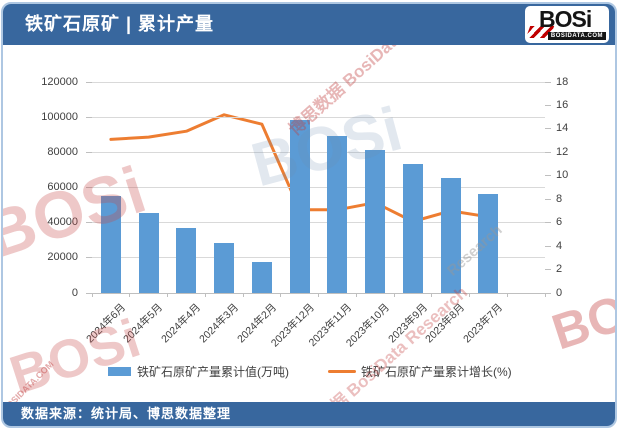  What do you see at coordinates (559, 269) in the screenshot?
I see `right-axis-tick-label: 2` at bounding box center [559, 269].